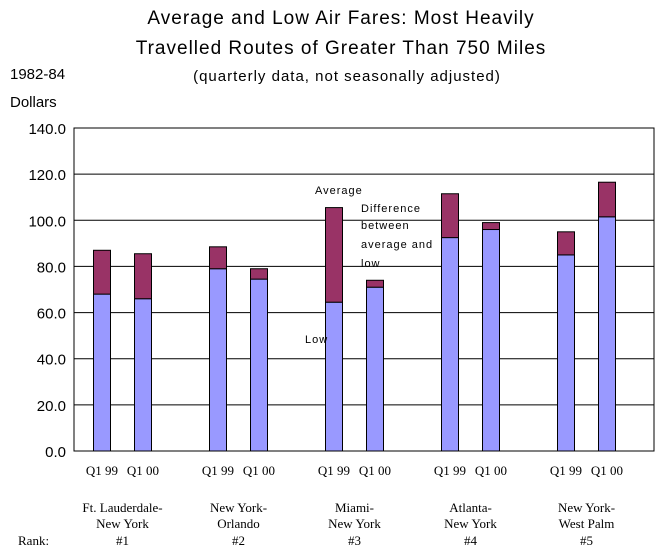  Describe the element at coordinates (471, 540) in the screenshot. I see `rank-value-g4: #4` at that location.